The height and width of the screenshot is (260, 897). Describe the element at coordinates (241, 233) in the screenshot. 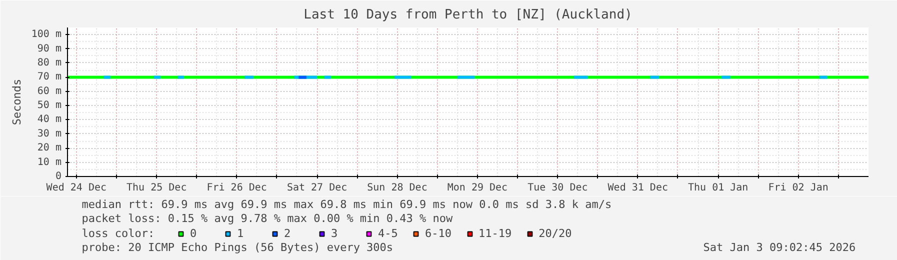

I see `legend-label: 1` at that location.